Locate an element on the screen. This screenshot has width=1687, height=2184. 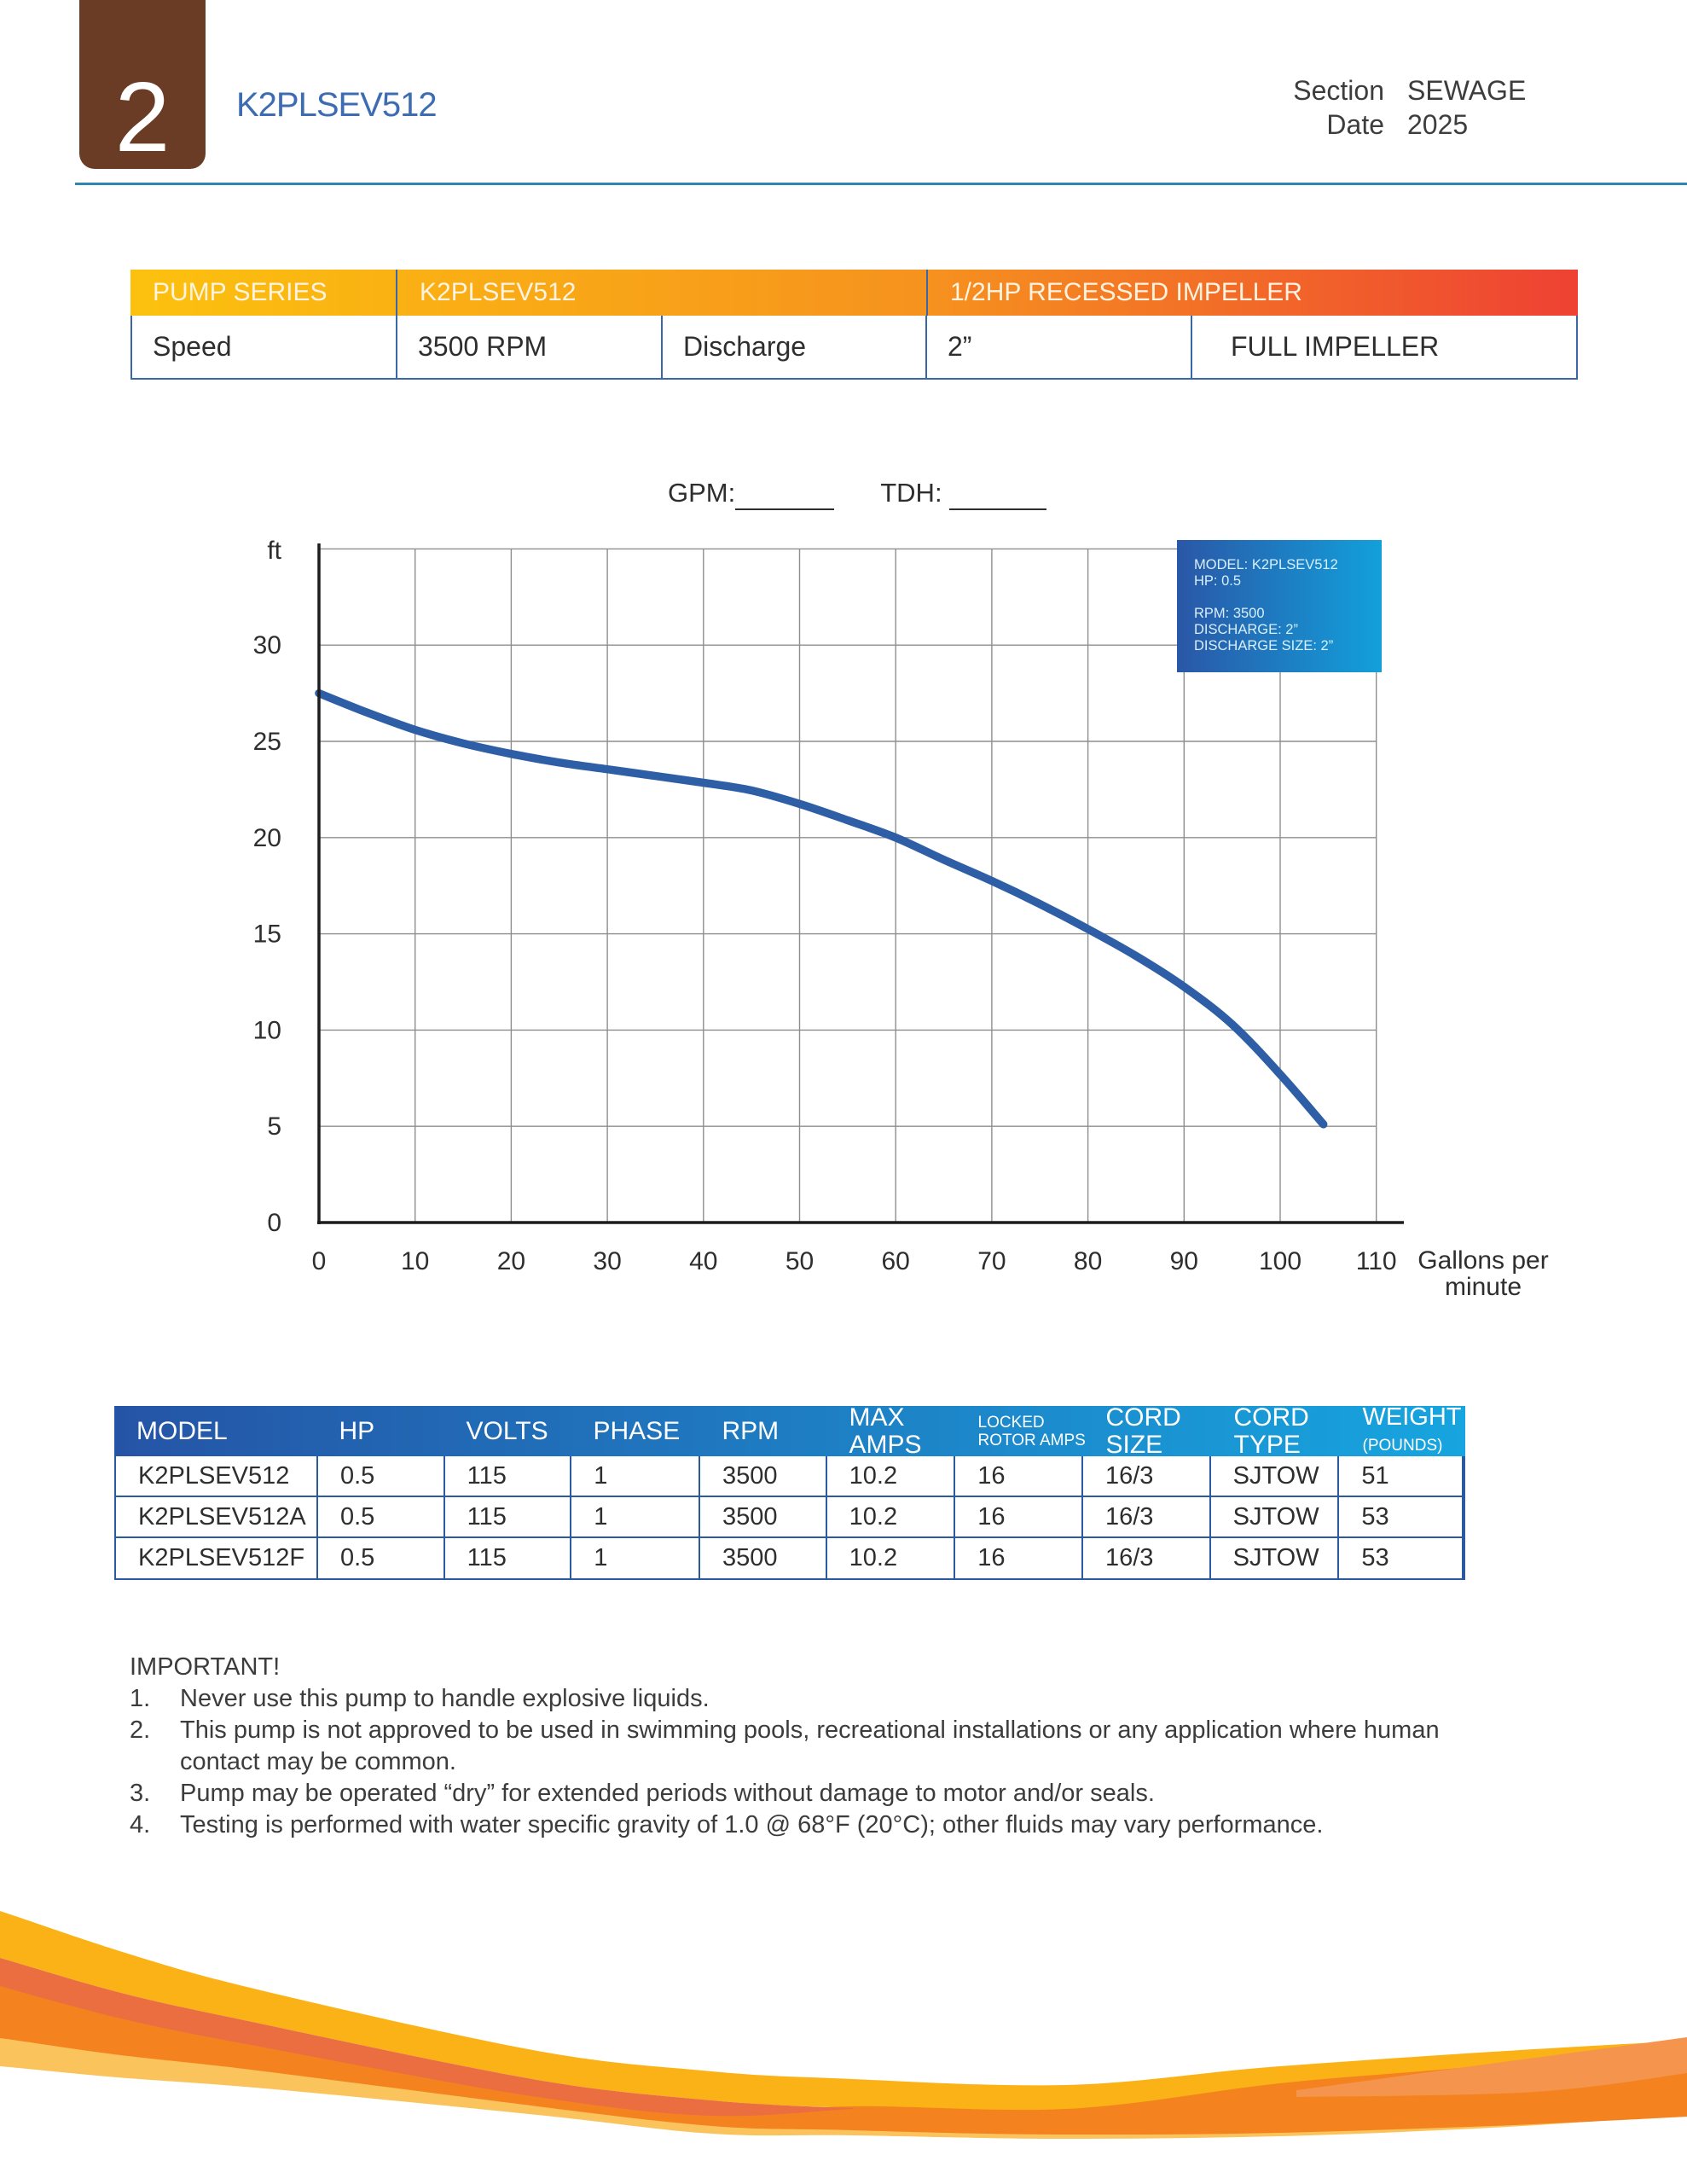
svg-text: 110 is located at coordinates (1377, 1261).